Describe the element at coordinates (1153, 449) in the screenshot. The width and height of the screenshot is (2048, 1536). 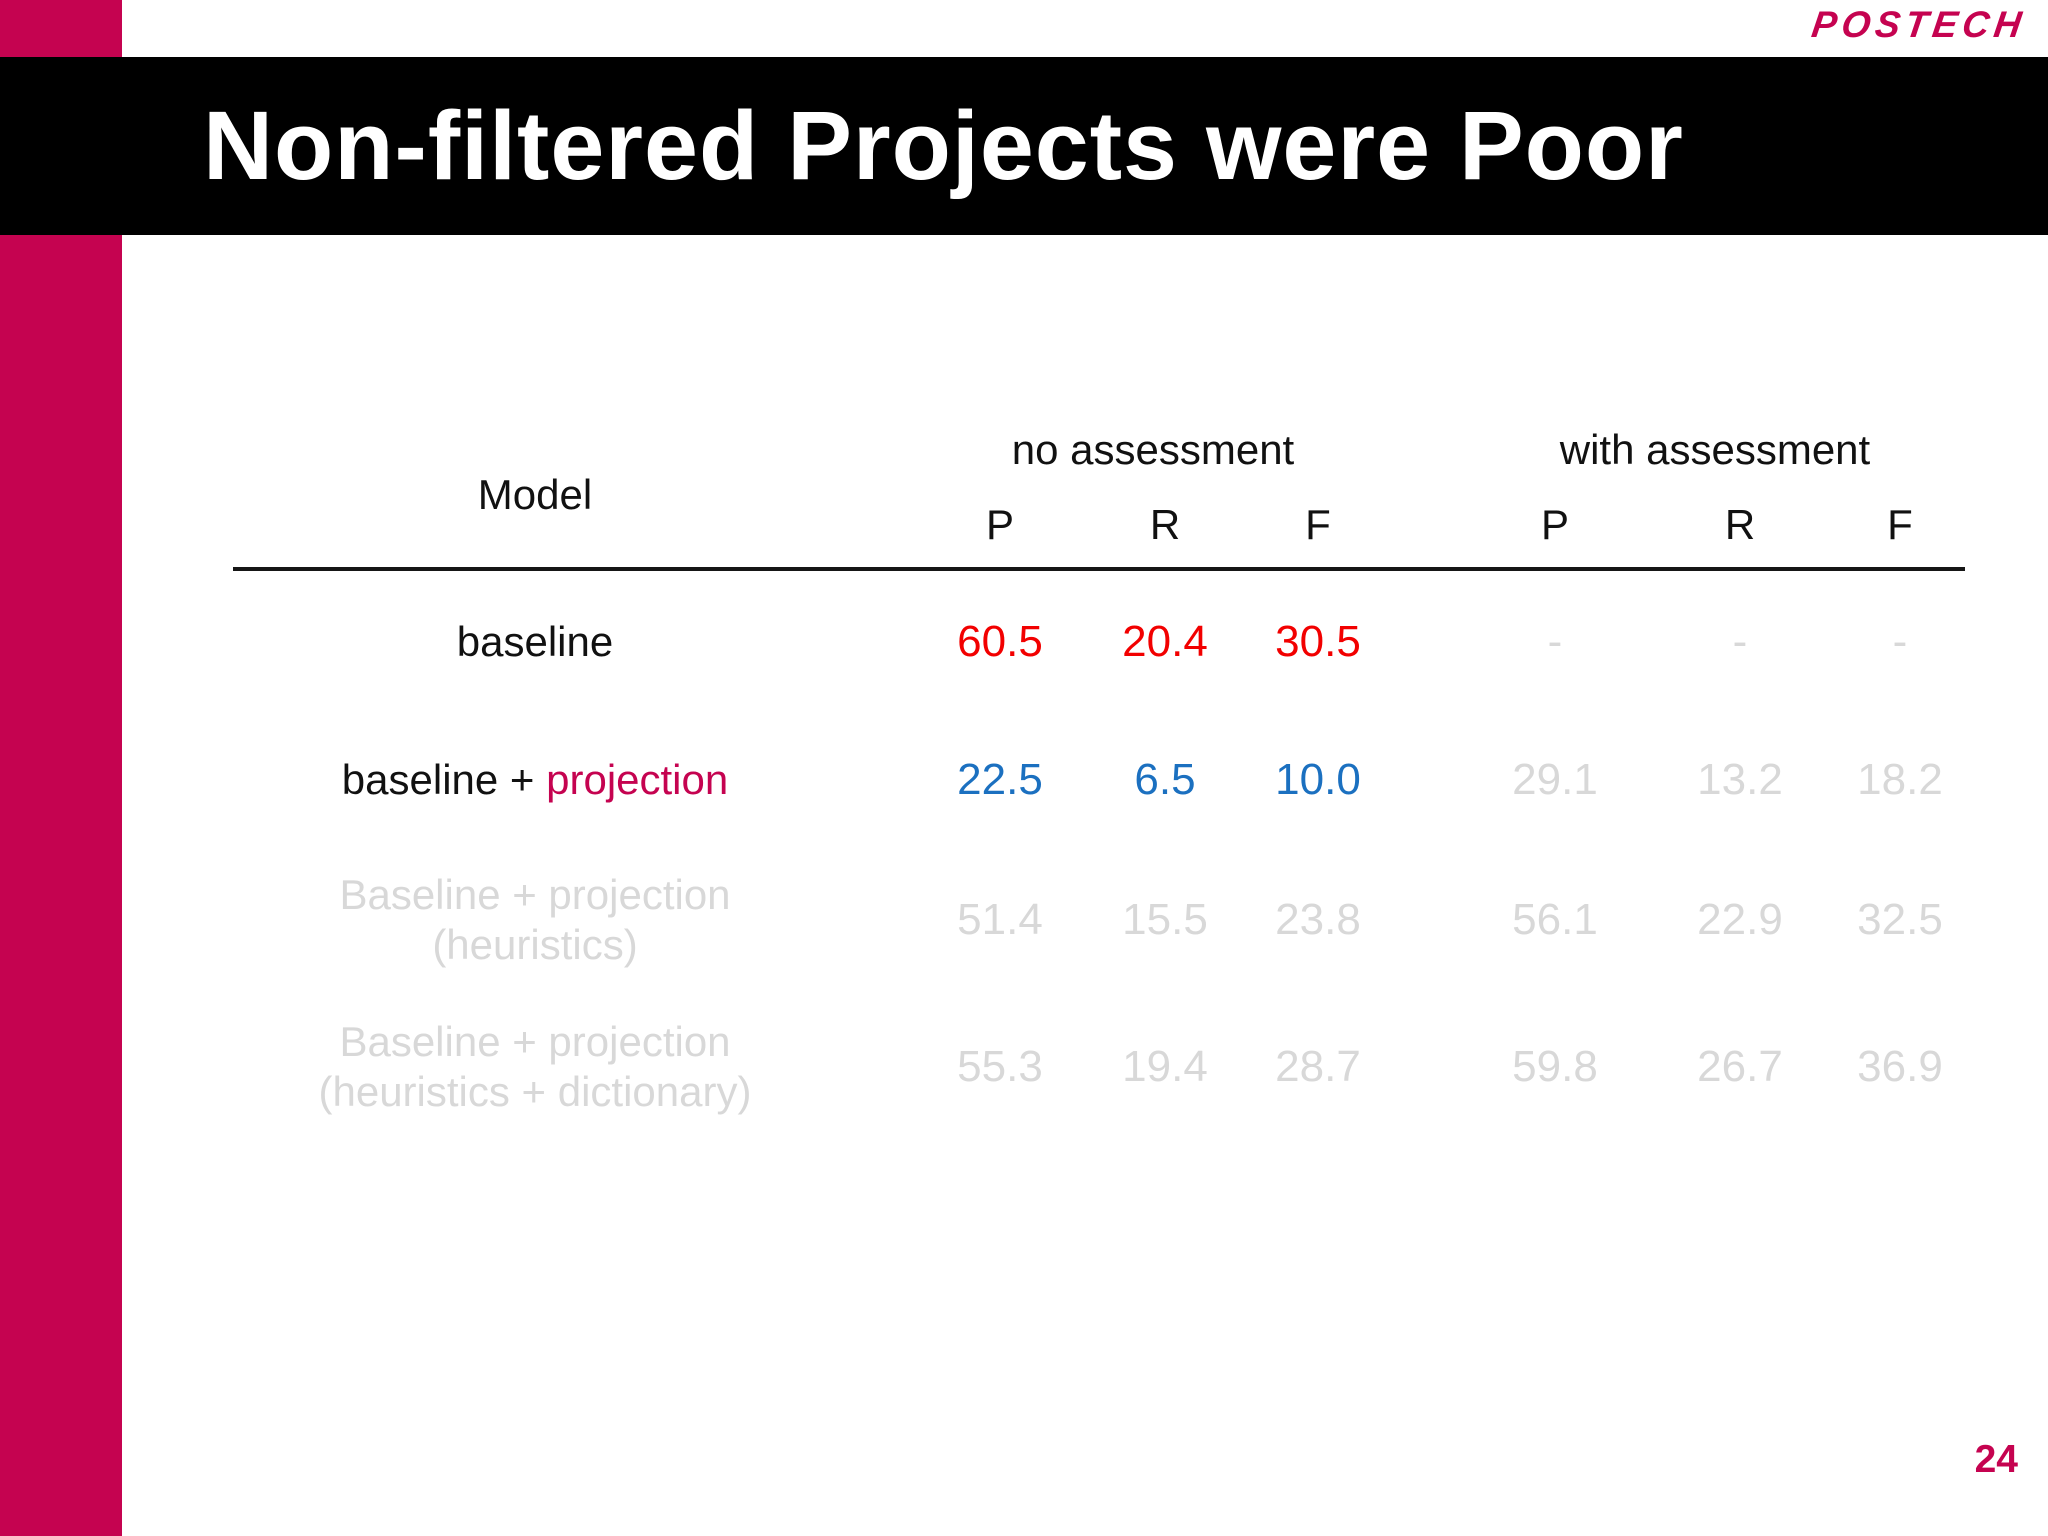
I see `group-header-no-assessment: no assessment` at that location.